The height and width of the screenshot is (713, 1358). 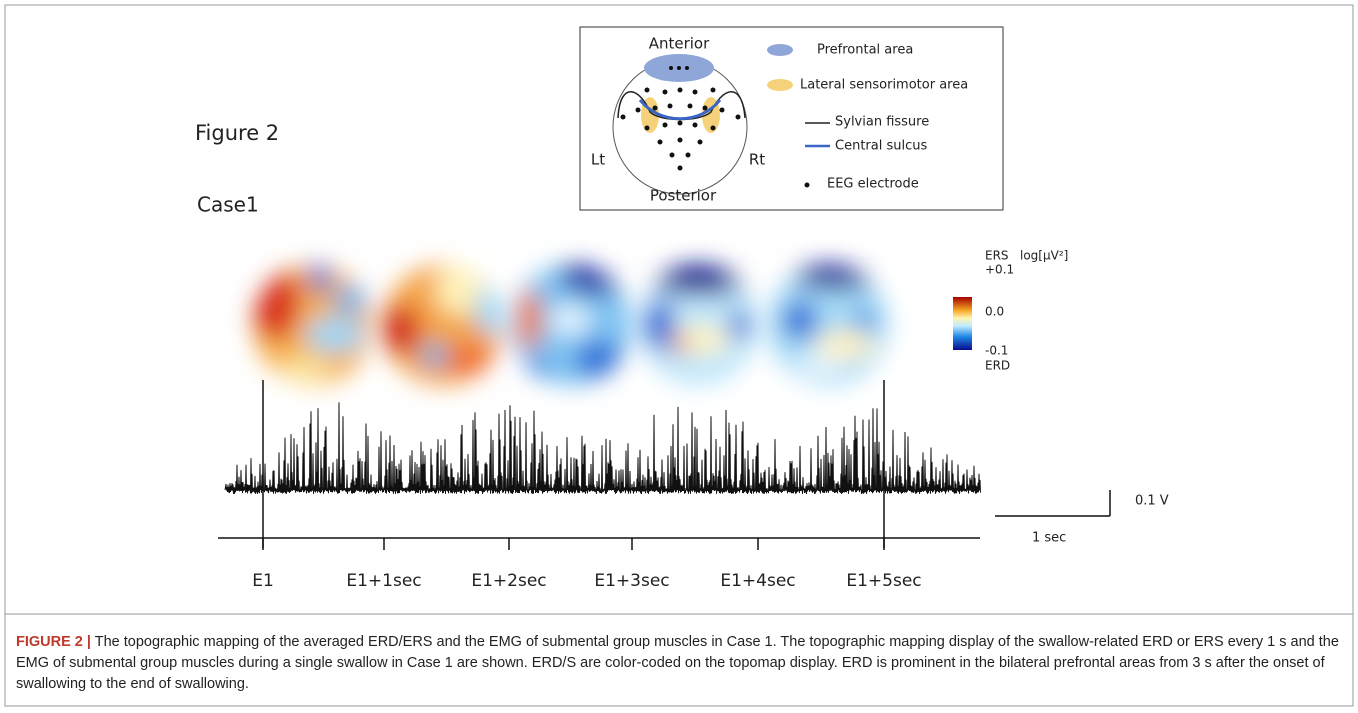 I want to click on colorbar-max: +0.1, so click(x=999, y=270).